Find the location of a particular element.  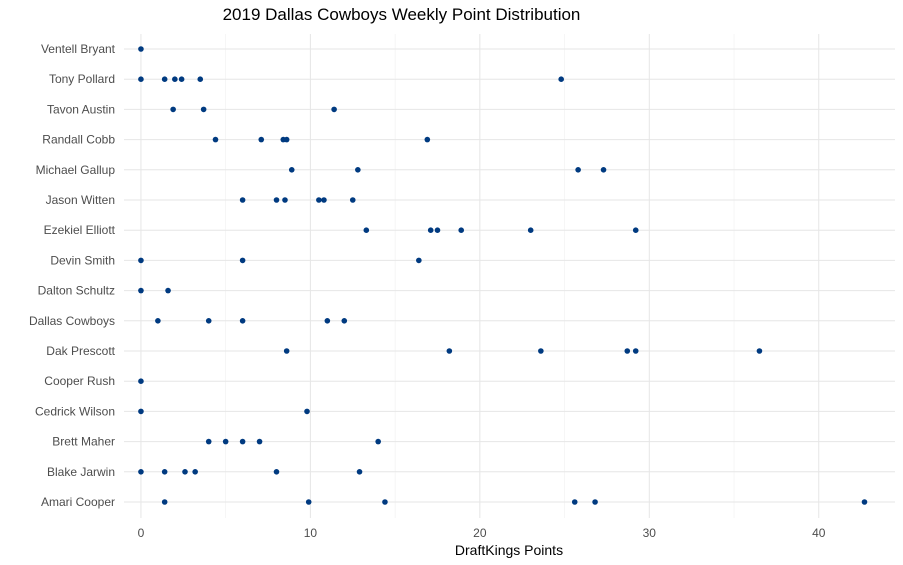

y-tick-label: Randall Cobb is located at coordinates (78, 140).